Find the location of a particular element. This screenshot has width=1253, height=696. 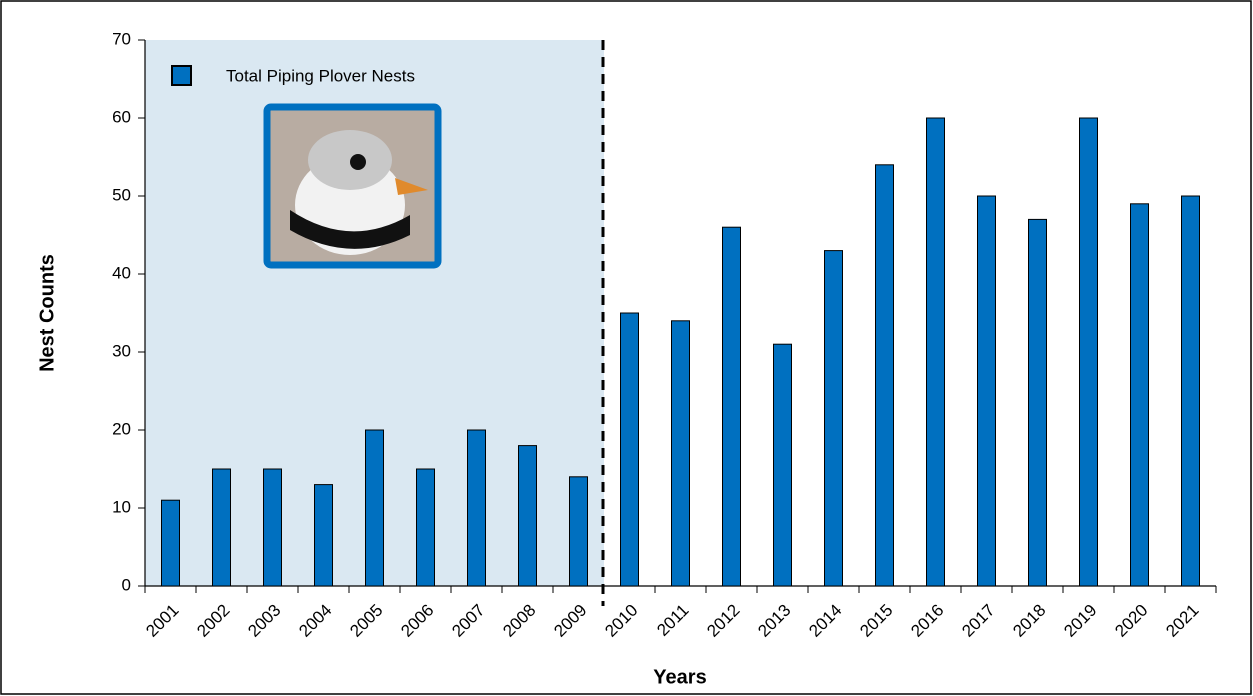

y-tick-label: 20 is located at coordinates (121, 428).